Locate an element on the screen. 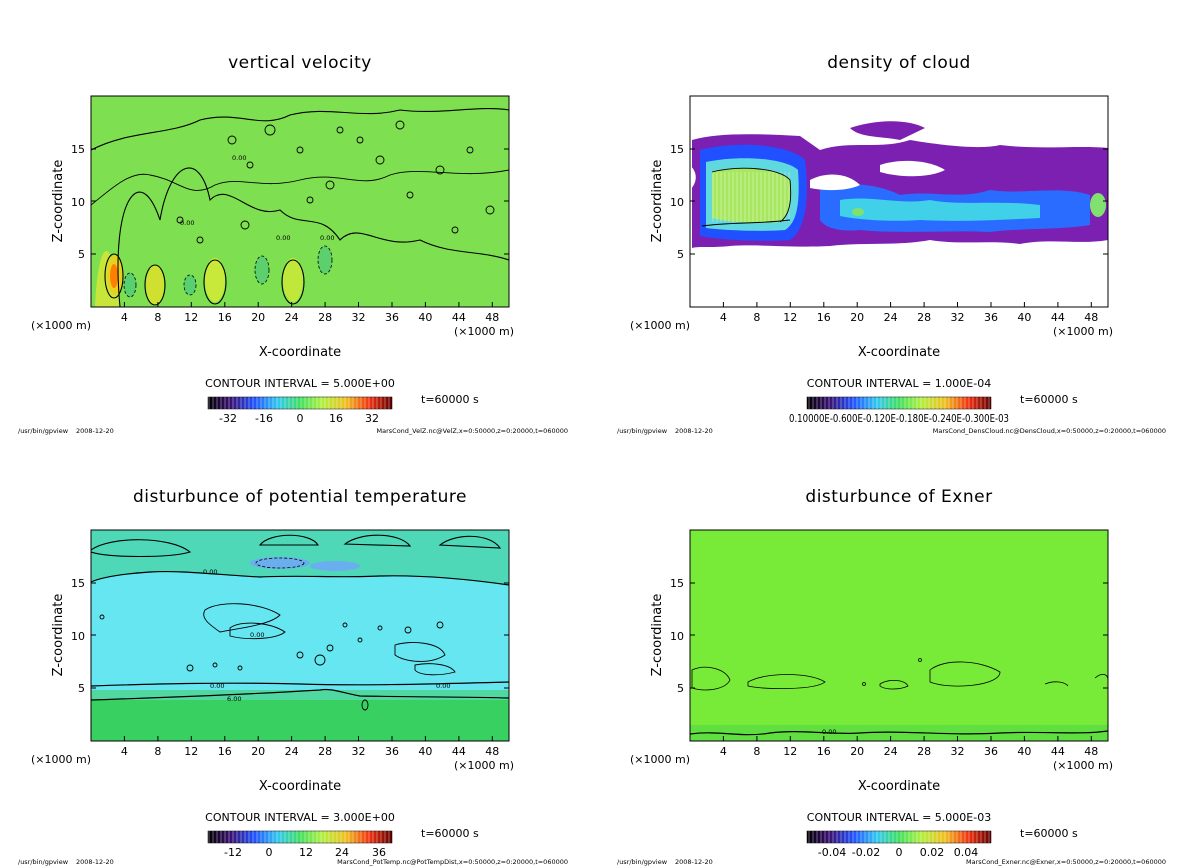  x-tick-label: 16 is located at coordinates (824, 751).